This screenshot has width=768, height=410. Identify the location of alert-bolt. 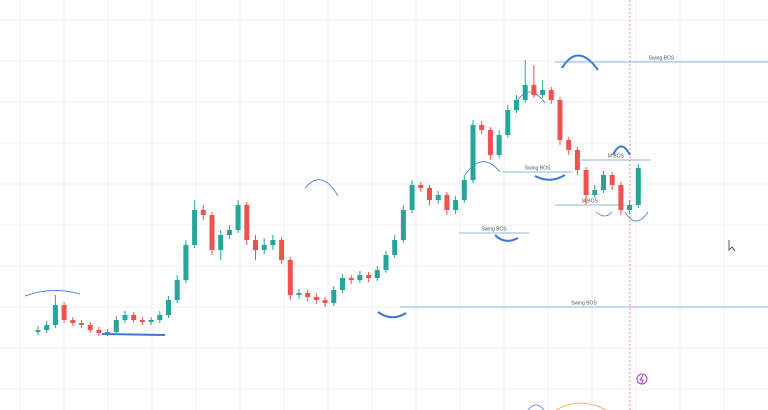
(641, 379).